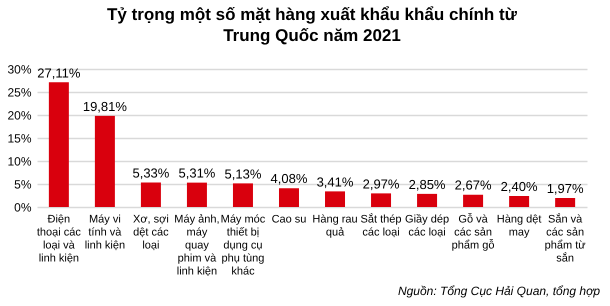 The image size is (610, 306). Describe the element at coordinates (243, 174) in the screenshot. I see `data-label: 5,13%` at that location.